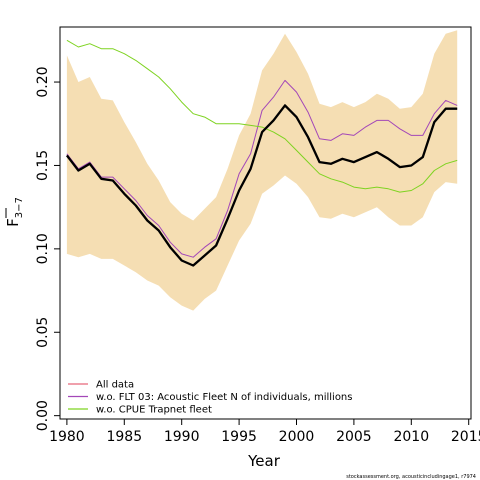 The height and width of the screenshot is (480, 480). I want to click on x-tick-label: 1980, so click(67, 437).